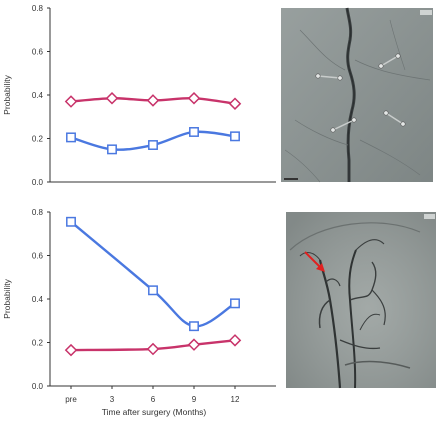 This screenshot has height=423, width=440. Describe the element at coordinates (357, 95) in the screenshot. I see `angiogram-image-top` at that location.